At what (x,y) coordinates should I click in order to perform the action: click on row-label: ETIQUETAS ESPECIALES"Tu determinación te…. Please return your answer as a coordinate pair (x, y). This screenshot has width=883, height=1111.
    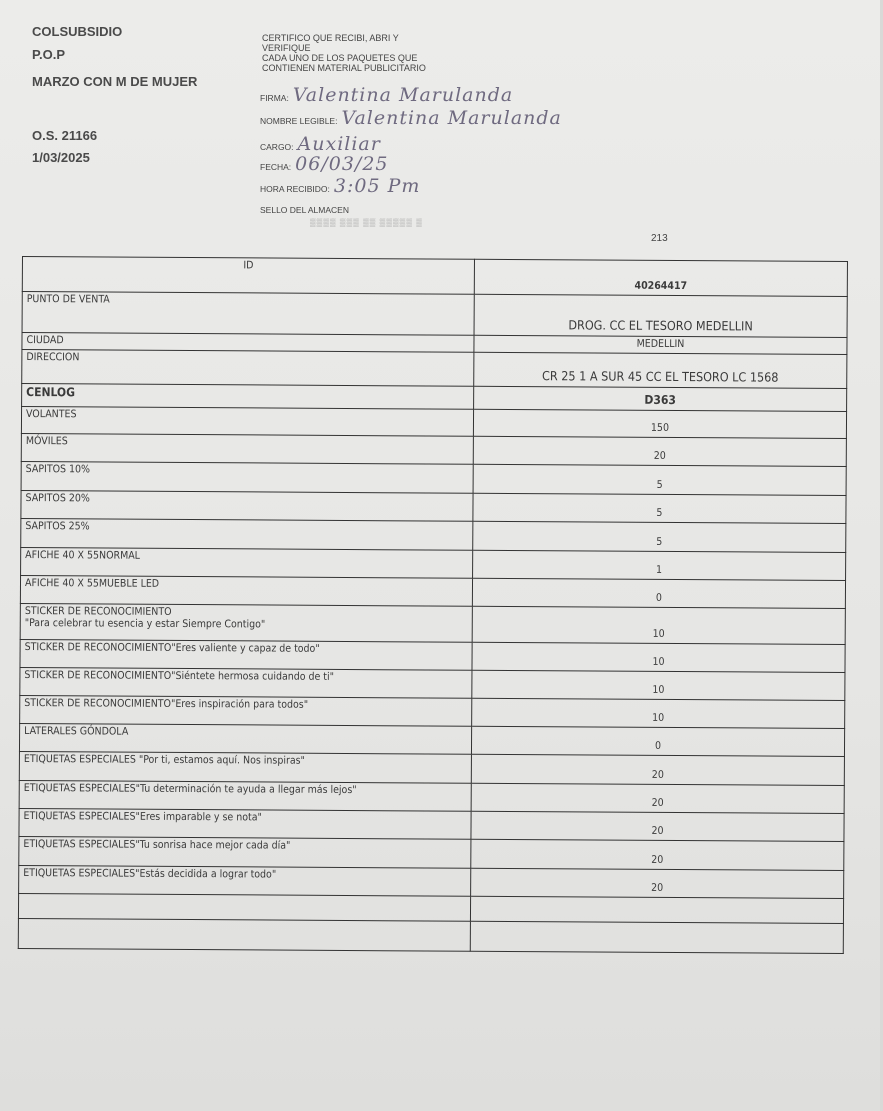
    Looking at the image, I should click on (245, 796).